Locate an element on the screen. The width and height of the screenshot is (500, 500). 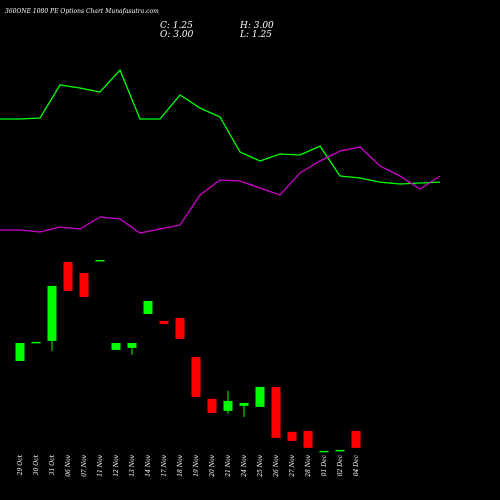
x-tick-label: 07 Nov is located at coordinates (84, 465).